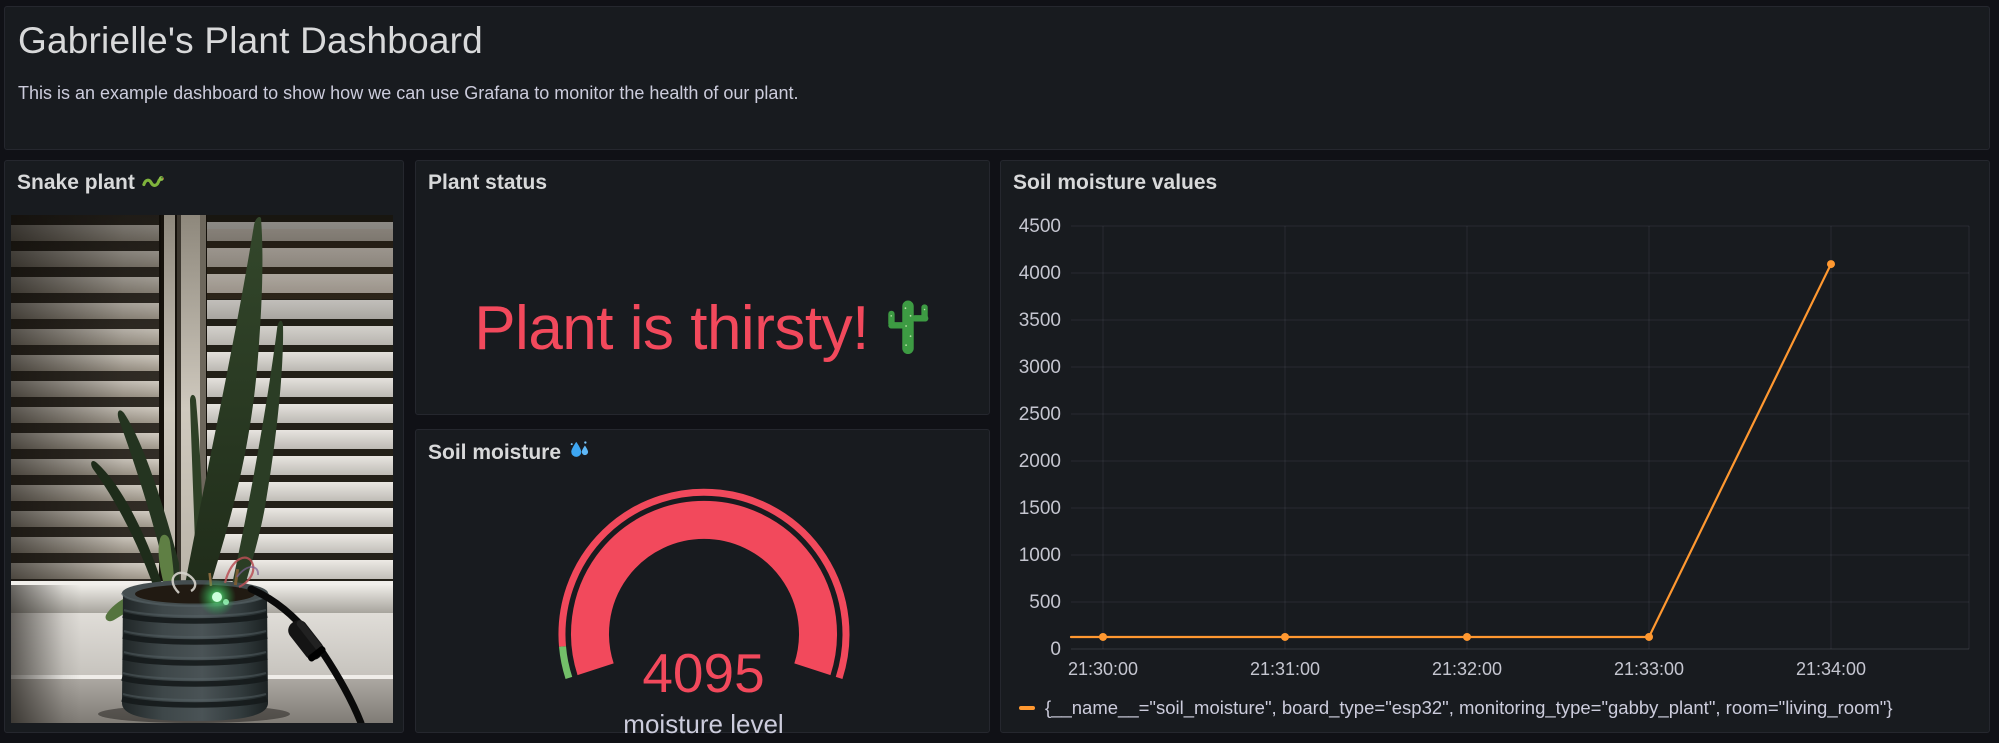 The image size is (1999, 743). Describe the element at coordinates (495, 452) in the screenshot. I see `soil-moisture-title-text: Soil moisture` at that location.